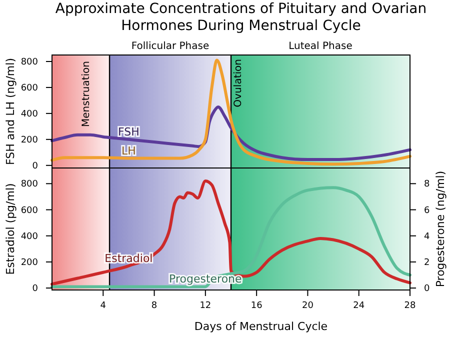  I want to click on x-tick-label: 20, so click(308, 306).